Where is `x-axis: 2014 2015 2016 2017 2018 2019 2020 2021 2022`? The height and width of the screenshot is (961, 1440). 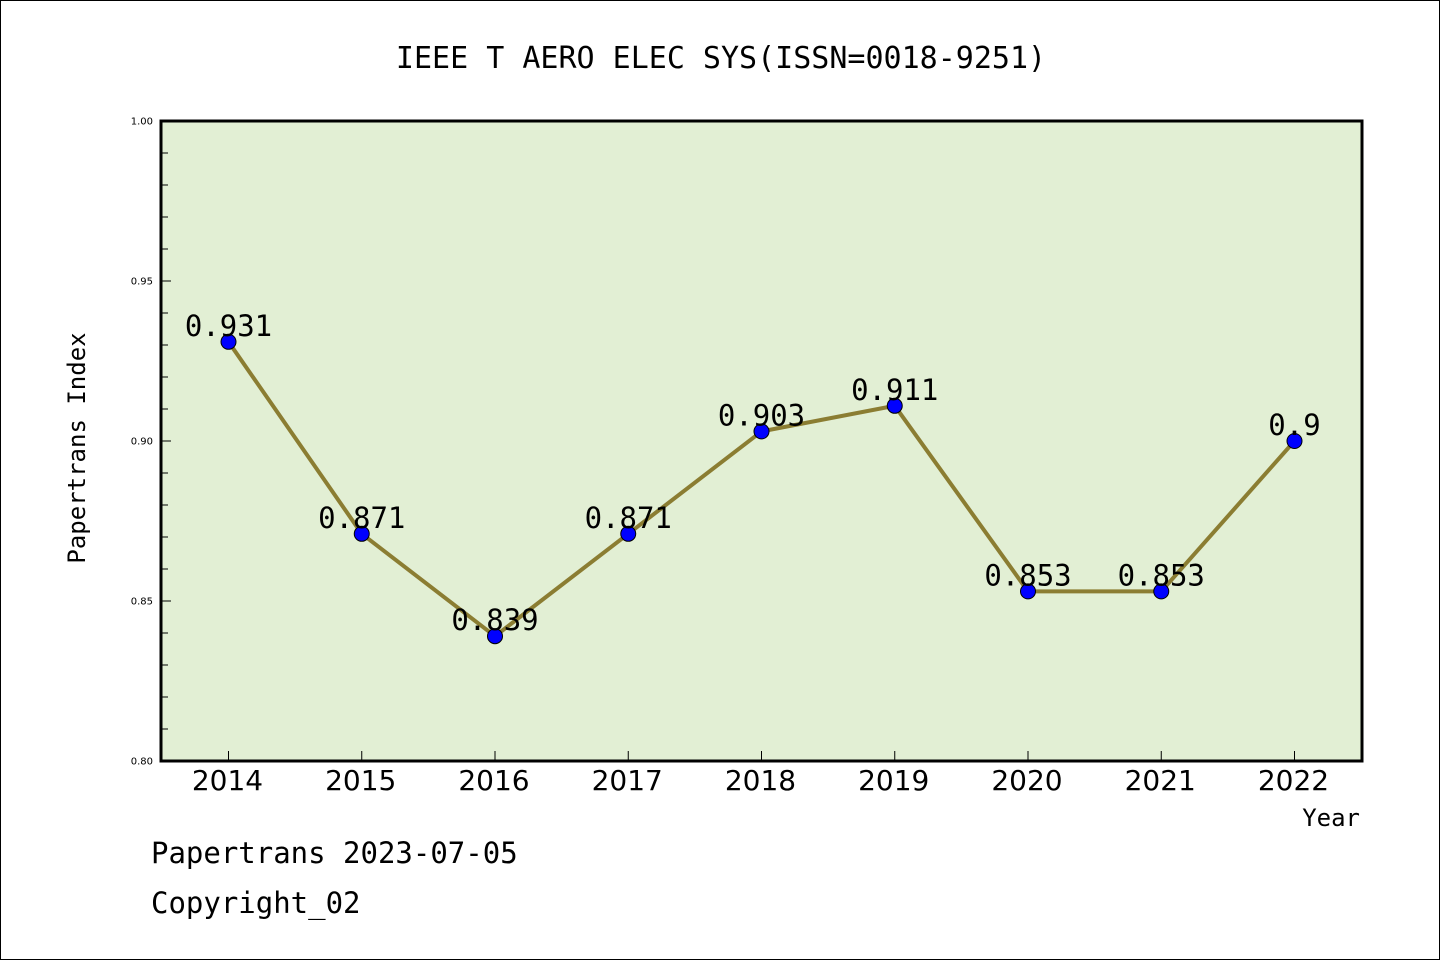
x-axis: 2014 2015 2016 2017 2018 2019 2020 2021 2022 is located at coordinates (760, 774).